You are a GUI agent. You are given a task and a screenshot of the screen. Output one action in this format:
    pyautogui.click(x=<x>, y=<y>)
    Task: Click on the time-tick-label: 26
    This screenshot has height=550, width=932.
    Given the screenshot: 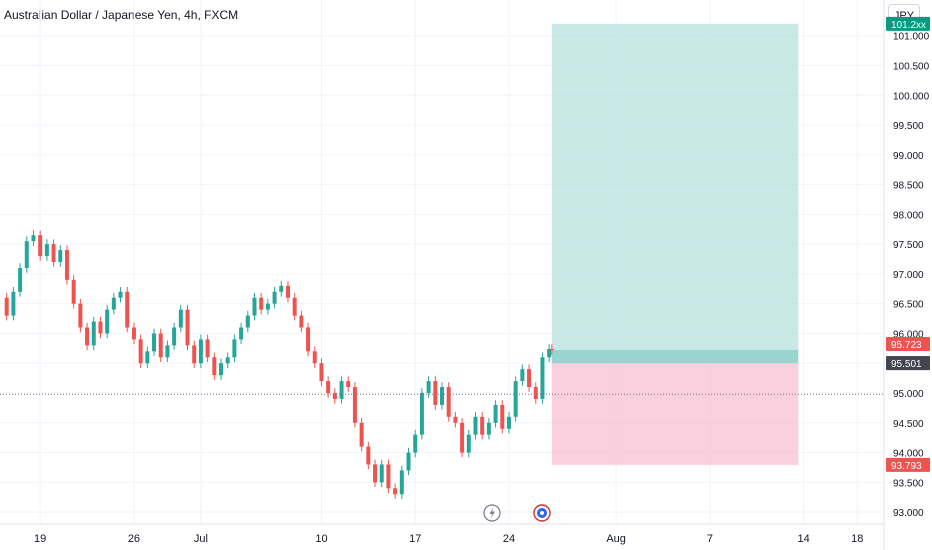 What is the action you would take?
    pyautogui.click(x=134, y=539)
    